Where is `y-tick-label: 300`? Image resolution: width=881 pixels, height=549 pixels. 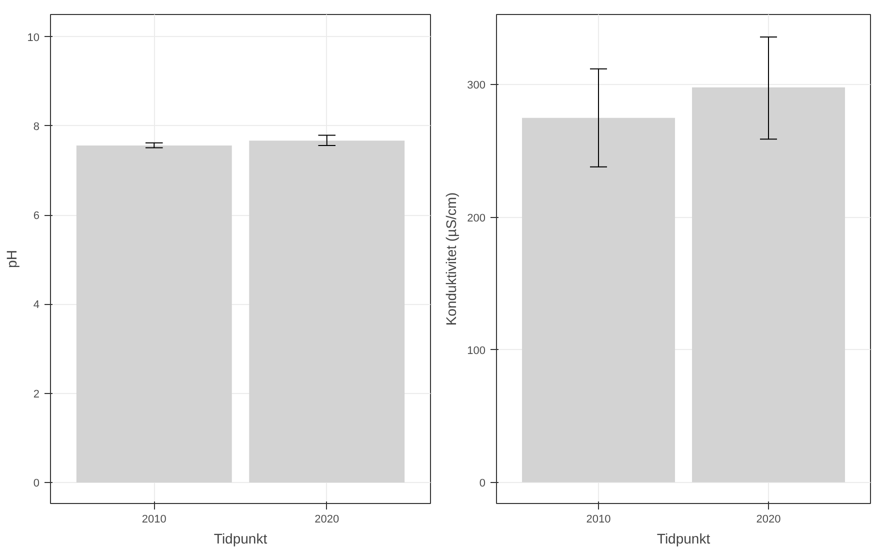 y-tick-label: 300 is located at coordinates (476, 86).